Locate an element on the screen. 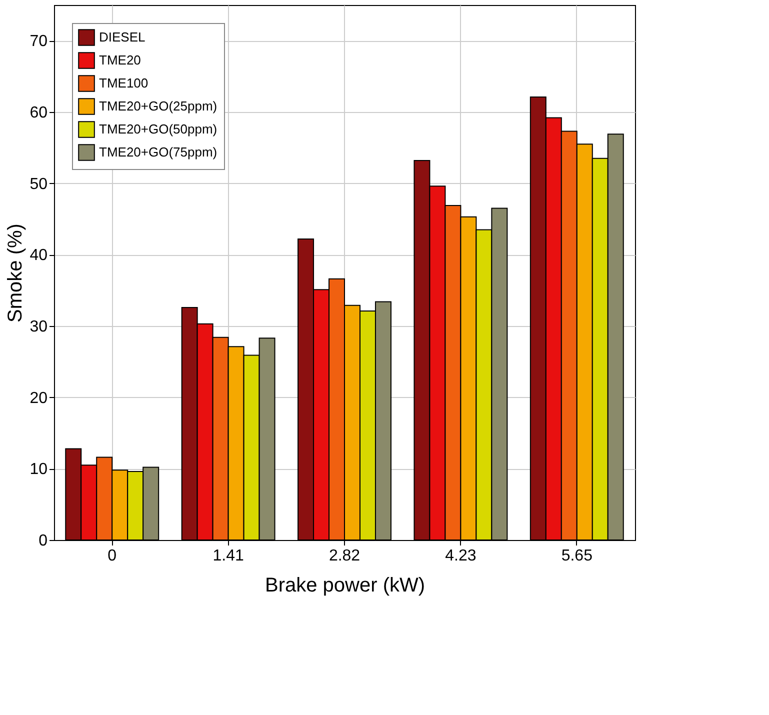 The width and height of the screenshot is (769, 715). legend-label: TME20+GO(50ppm) is located at coordinates (158, 129).